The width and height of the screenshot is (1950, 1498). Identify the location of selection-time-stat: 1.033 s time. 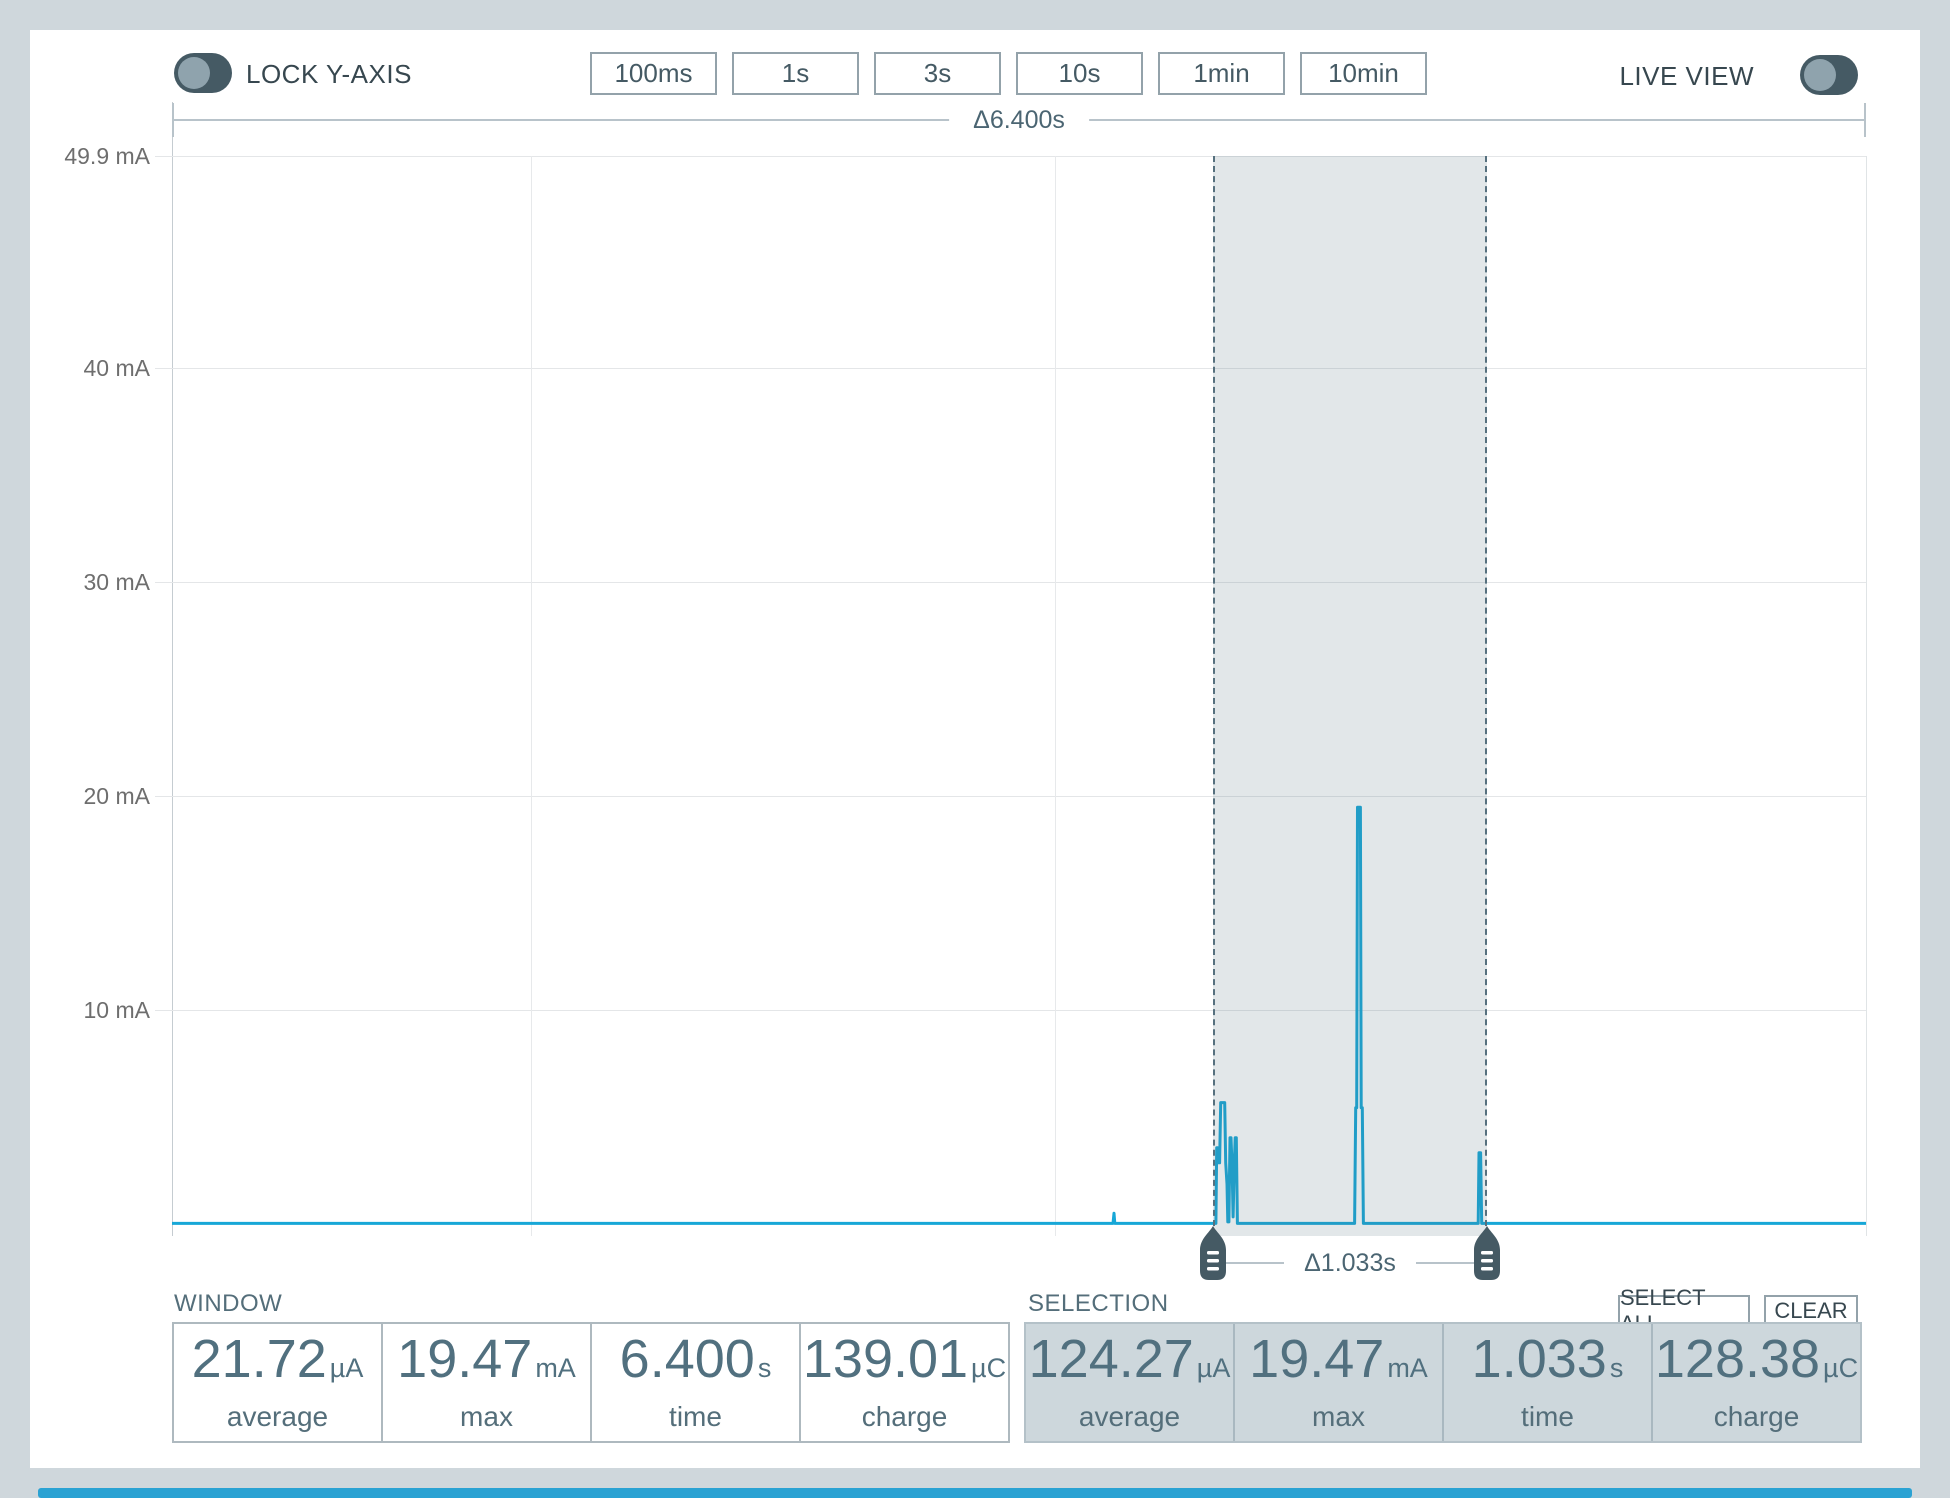
(1546, 1382).